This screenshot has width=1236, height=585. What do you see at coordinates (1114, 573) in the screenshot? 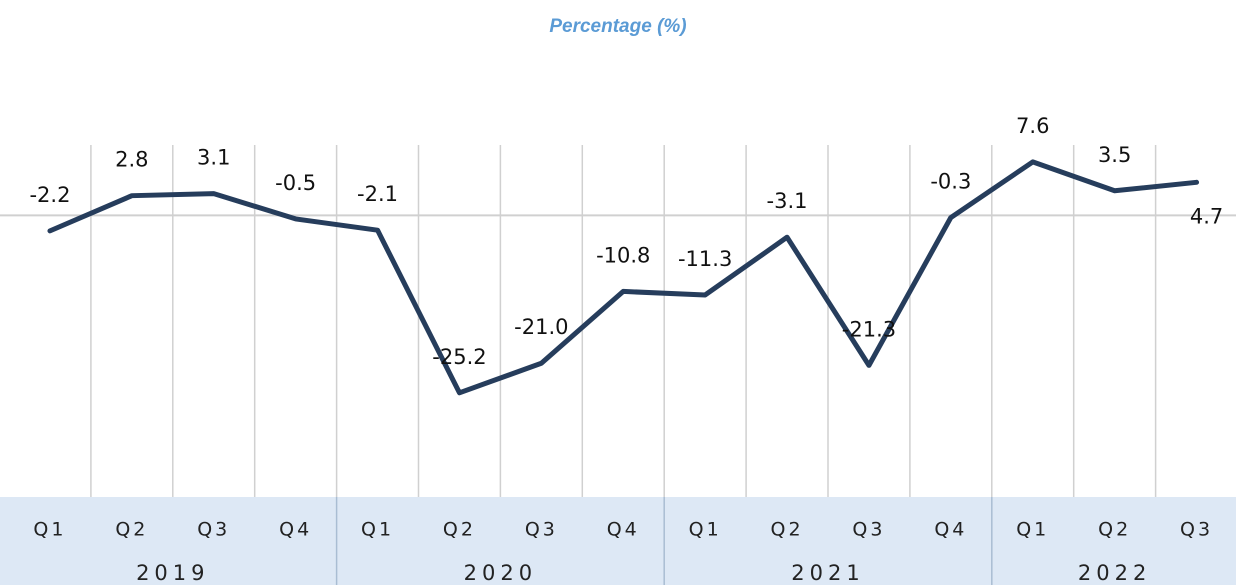
I see `year-label: 2022` at bounding box center [1114, 573].